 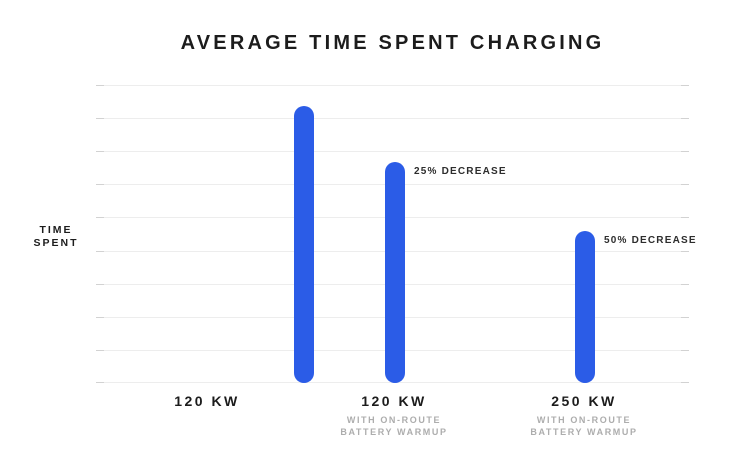 I want to click on x-label-250kw-warmup: 250 KW, so click(x=584, y=401).